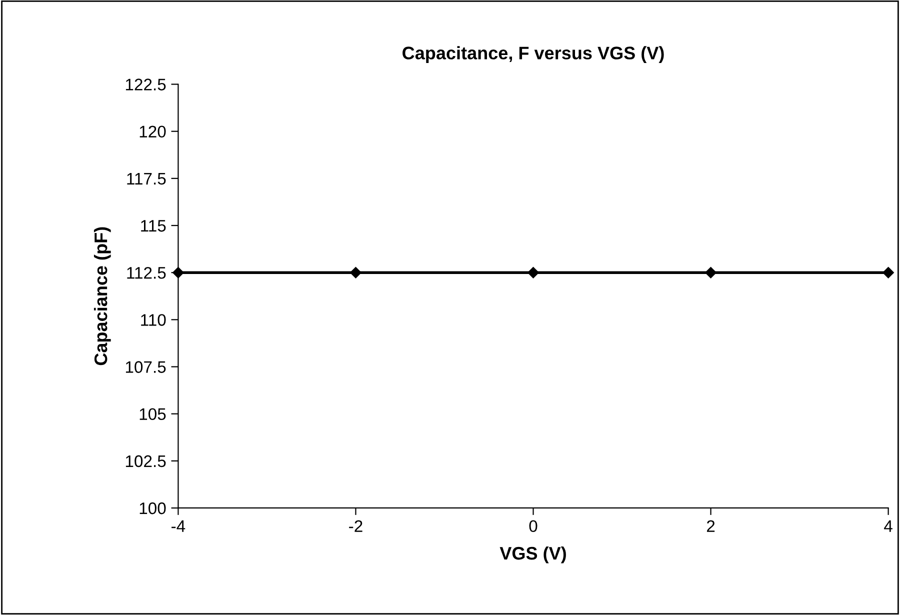 The image size is (900, 615). Describe the element at coordinates (146, 461) in the screenshot. I see `y-tick-label: 102.5` at that location.